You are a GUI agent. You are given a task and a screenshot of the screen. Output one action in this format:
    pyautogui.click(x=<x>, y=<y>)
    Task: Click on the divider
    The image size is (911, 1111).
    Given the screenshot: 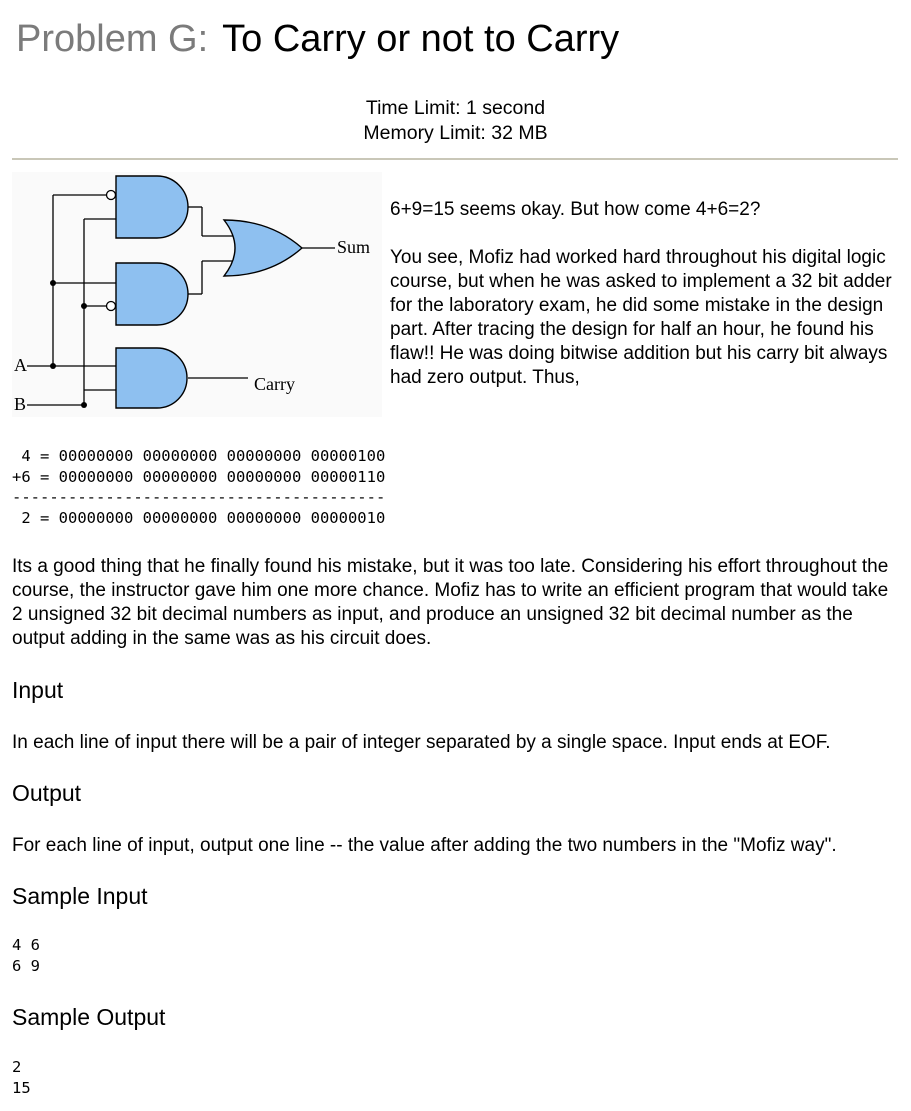 What is the action you would take?
    pyautogui.click(x=455, y=159)
    